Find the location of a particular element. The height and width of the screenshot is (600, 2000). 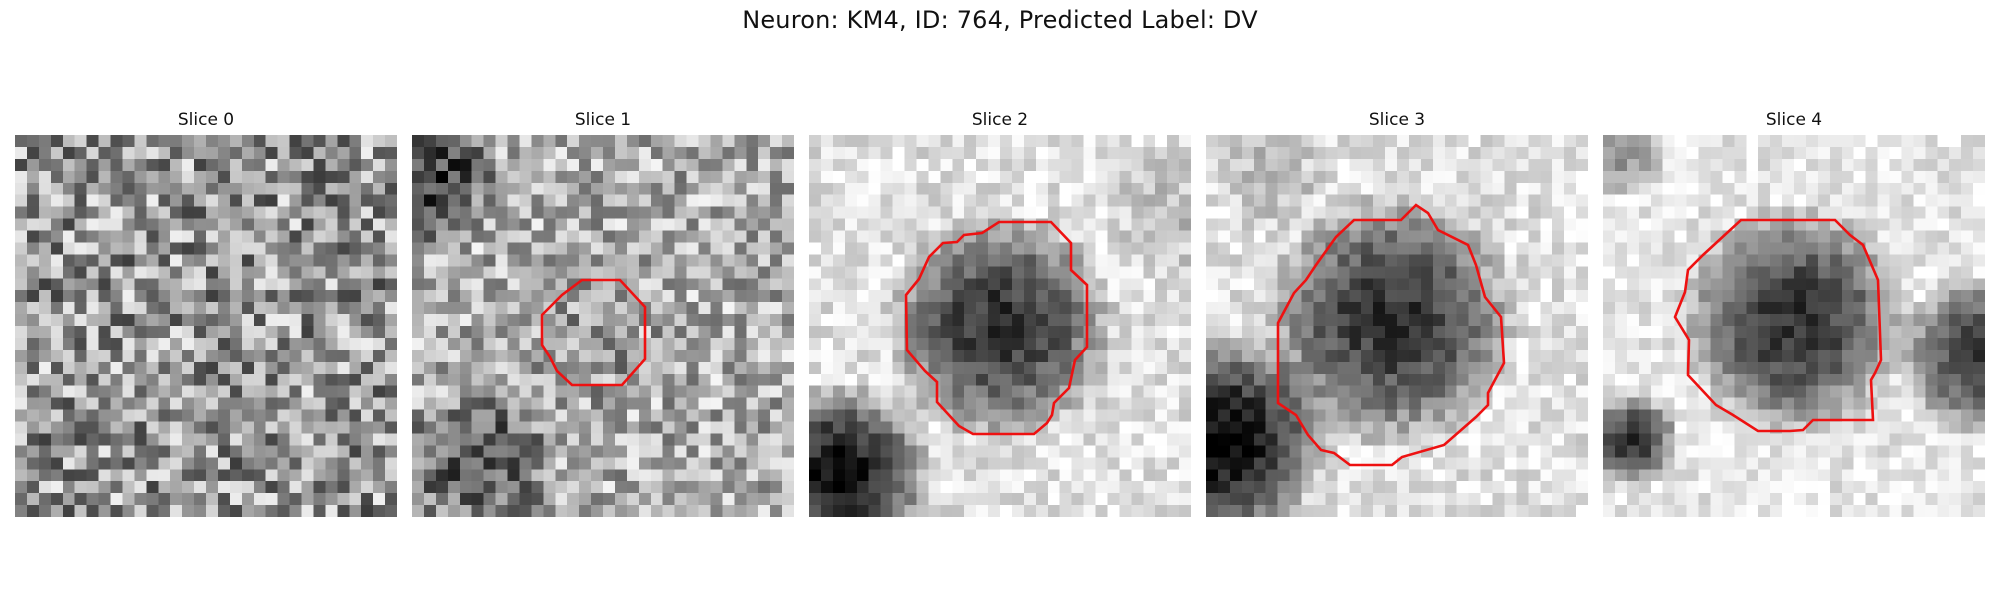

slice-panel-2: Slice 2 is located at coordinates (1000, 318).